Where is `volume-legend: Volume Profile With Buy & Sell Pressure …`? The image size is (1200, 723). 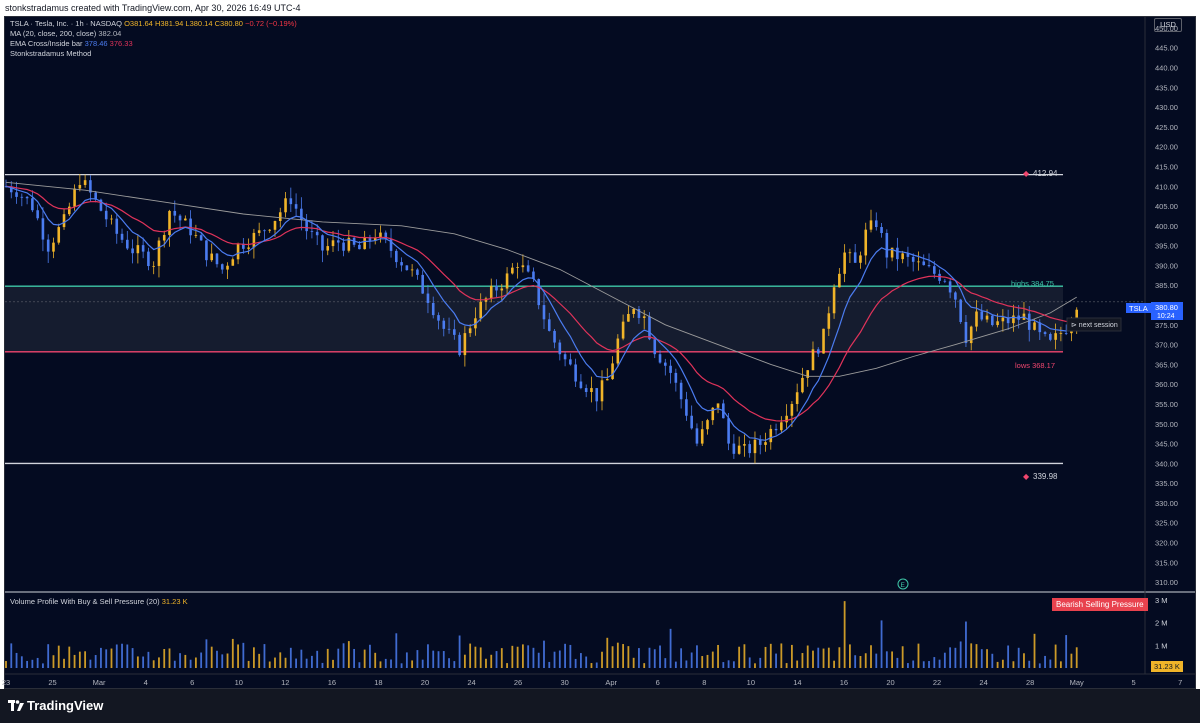 volume-legend: Volume Profile With Buy & Sell Pressure … is located at coordinates (99, 601).